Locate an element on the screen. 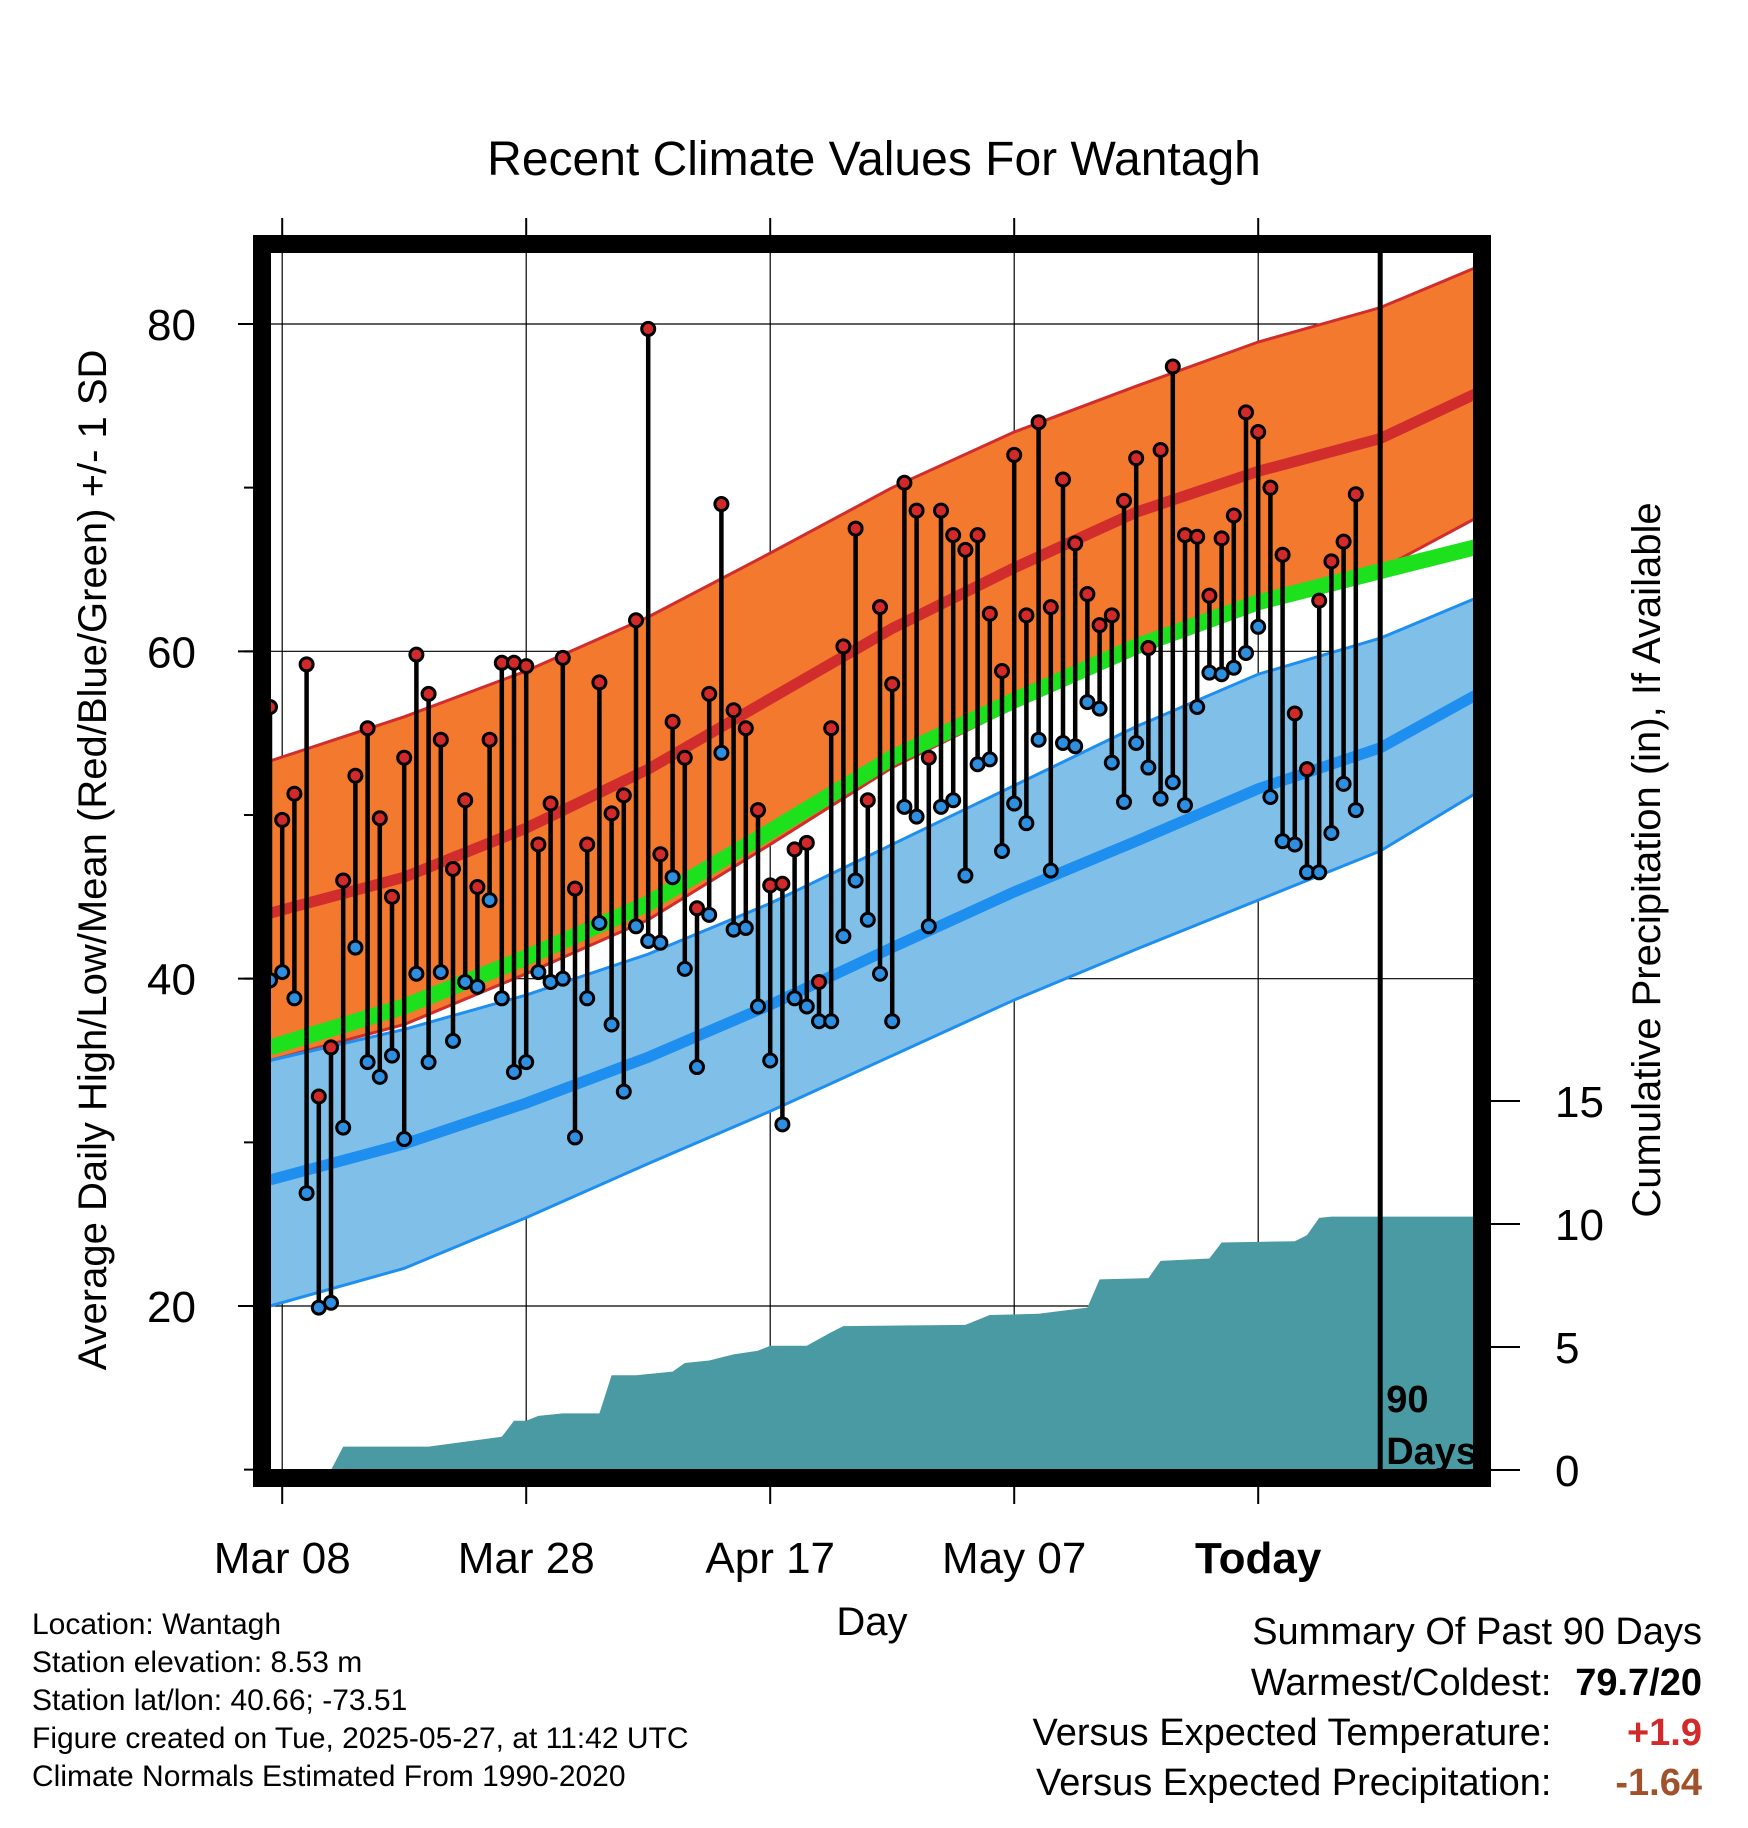  location-text: Location: Wantagh is located at coordinates (157, 1624).